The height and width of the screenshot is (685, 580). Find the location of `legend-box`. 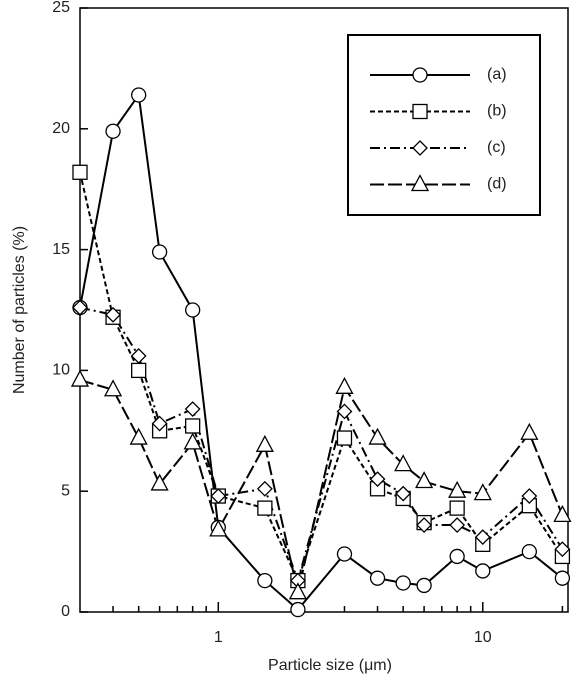

legend-box is located at coordinates (444, 125).